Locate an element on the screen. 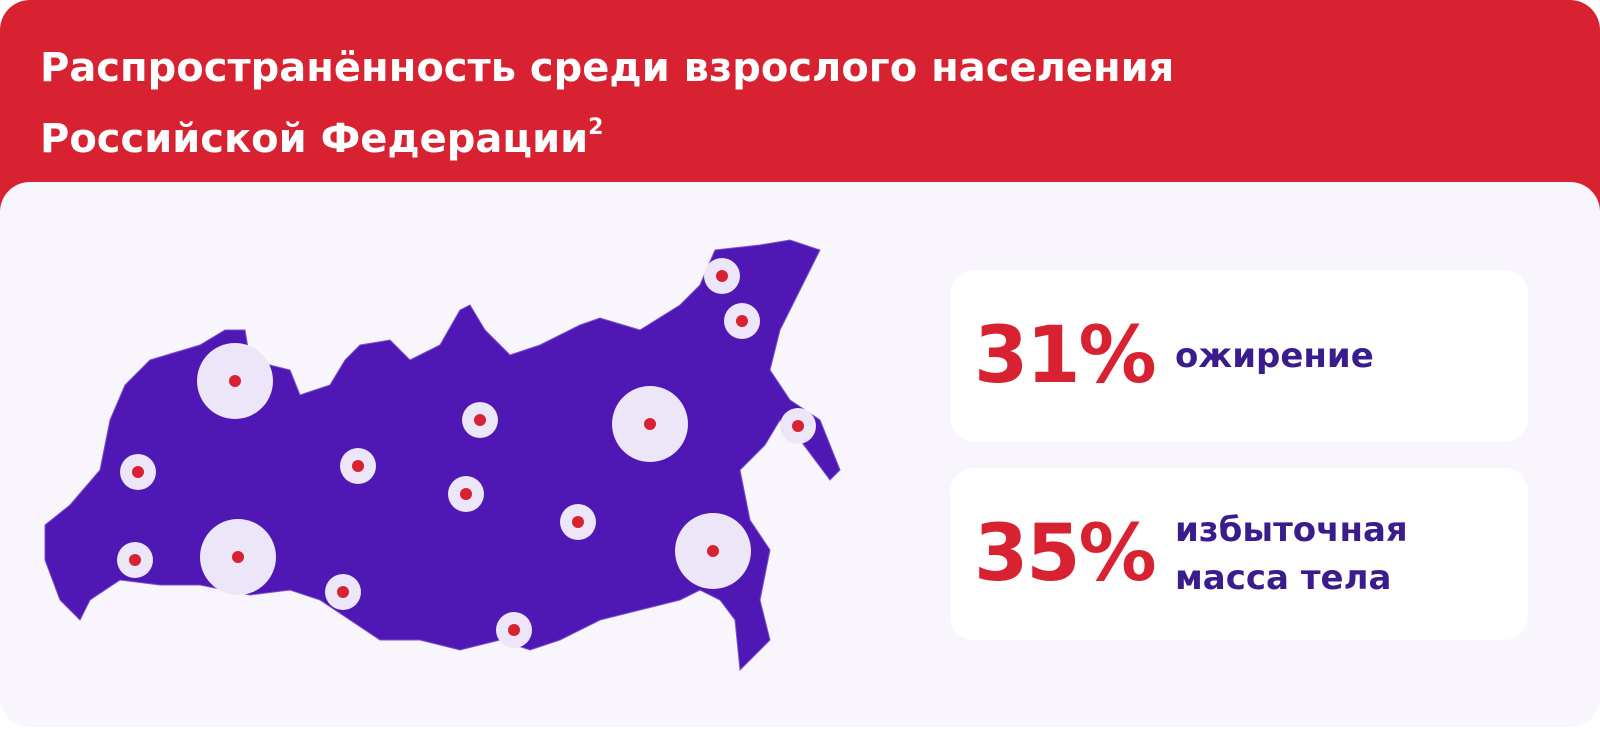  stat-label-line: избыточная is located at coordinates (1291, 530).